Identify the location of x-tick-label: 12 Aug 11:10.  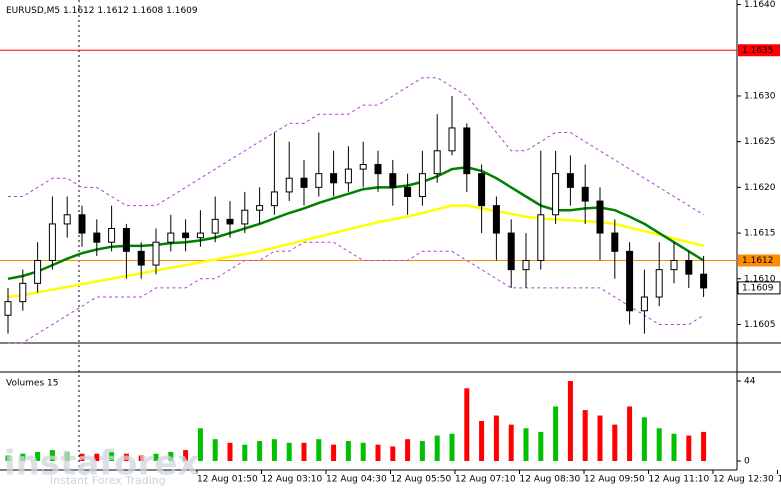
(679, 480).